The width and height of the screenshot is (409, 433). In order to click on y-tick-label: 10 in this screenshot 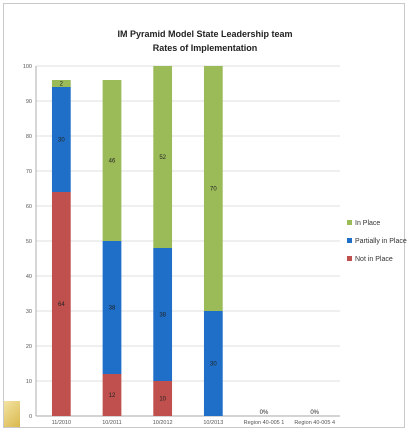, I will do `click(29, 382)`.